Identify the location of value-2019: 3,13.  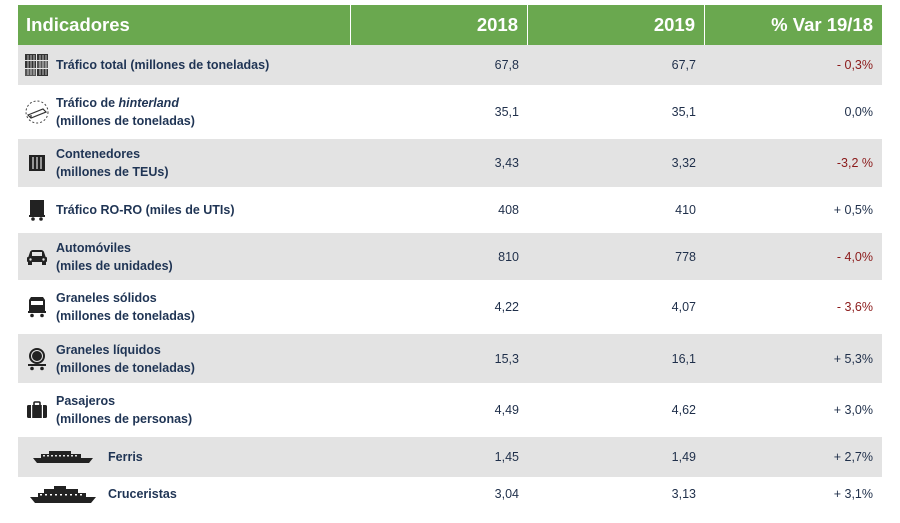
(683, 494).